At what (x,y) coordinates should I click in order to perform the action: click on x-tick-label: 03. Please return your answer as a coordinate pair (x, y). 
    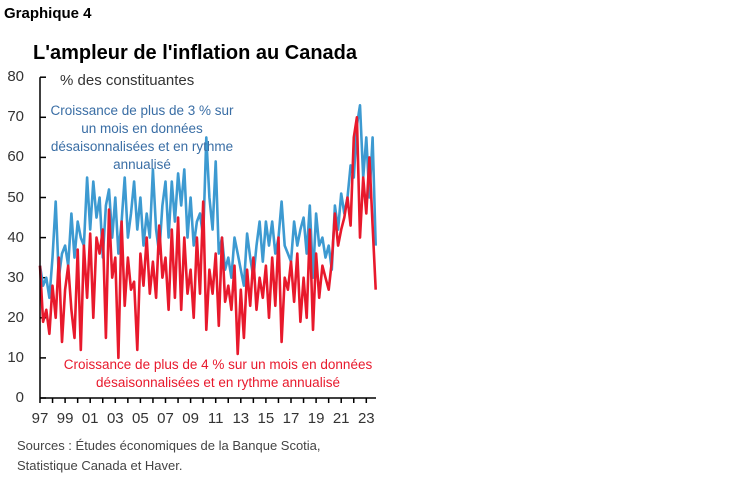
    Looking at the image, I should click on (115, 418).